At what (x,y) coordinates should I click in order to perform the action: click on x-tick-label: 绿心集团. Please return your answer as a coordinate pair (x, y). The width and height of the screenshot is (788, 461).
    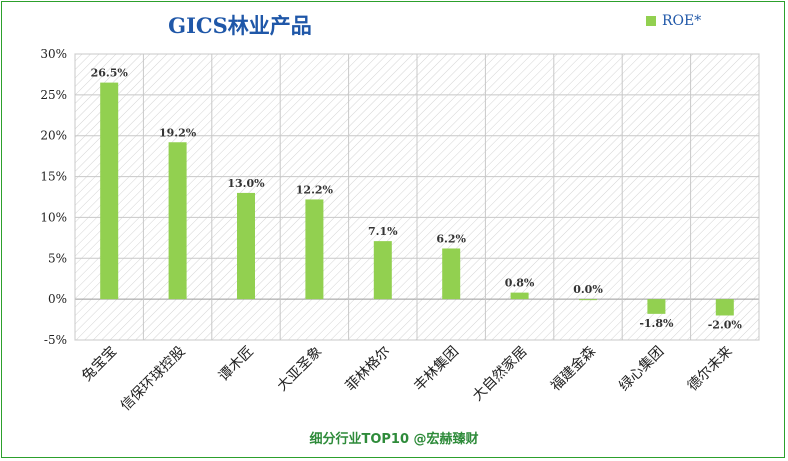
    Looking at the image, I should click on (642, 369).